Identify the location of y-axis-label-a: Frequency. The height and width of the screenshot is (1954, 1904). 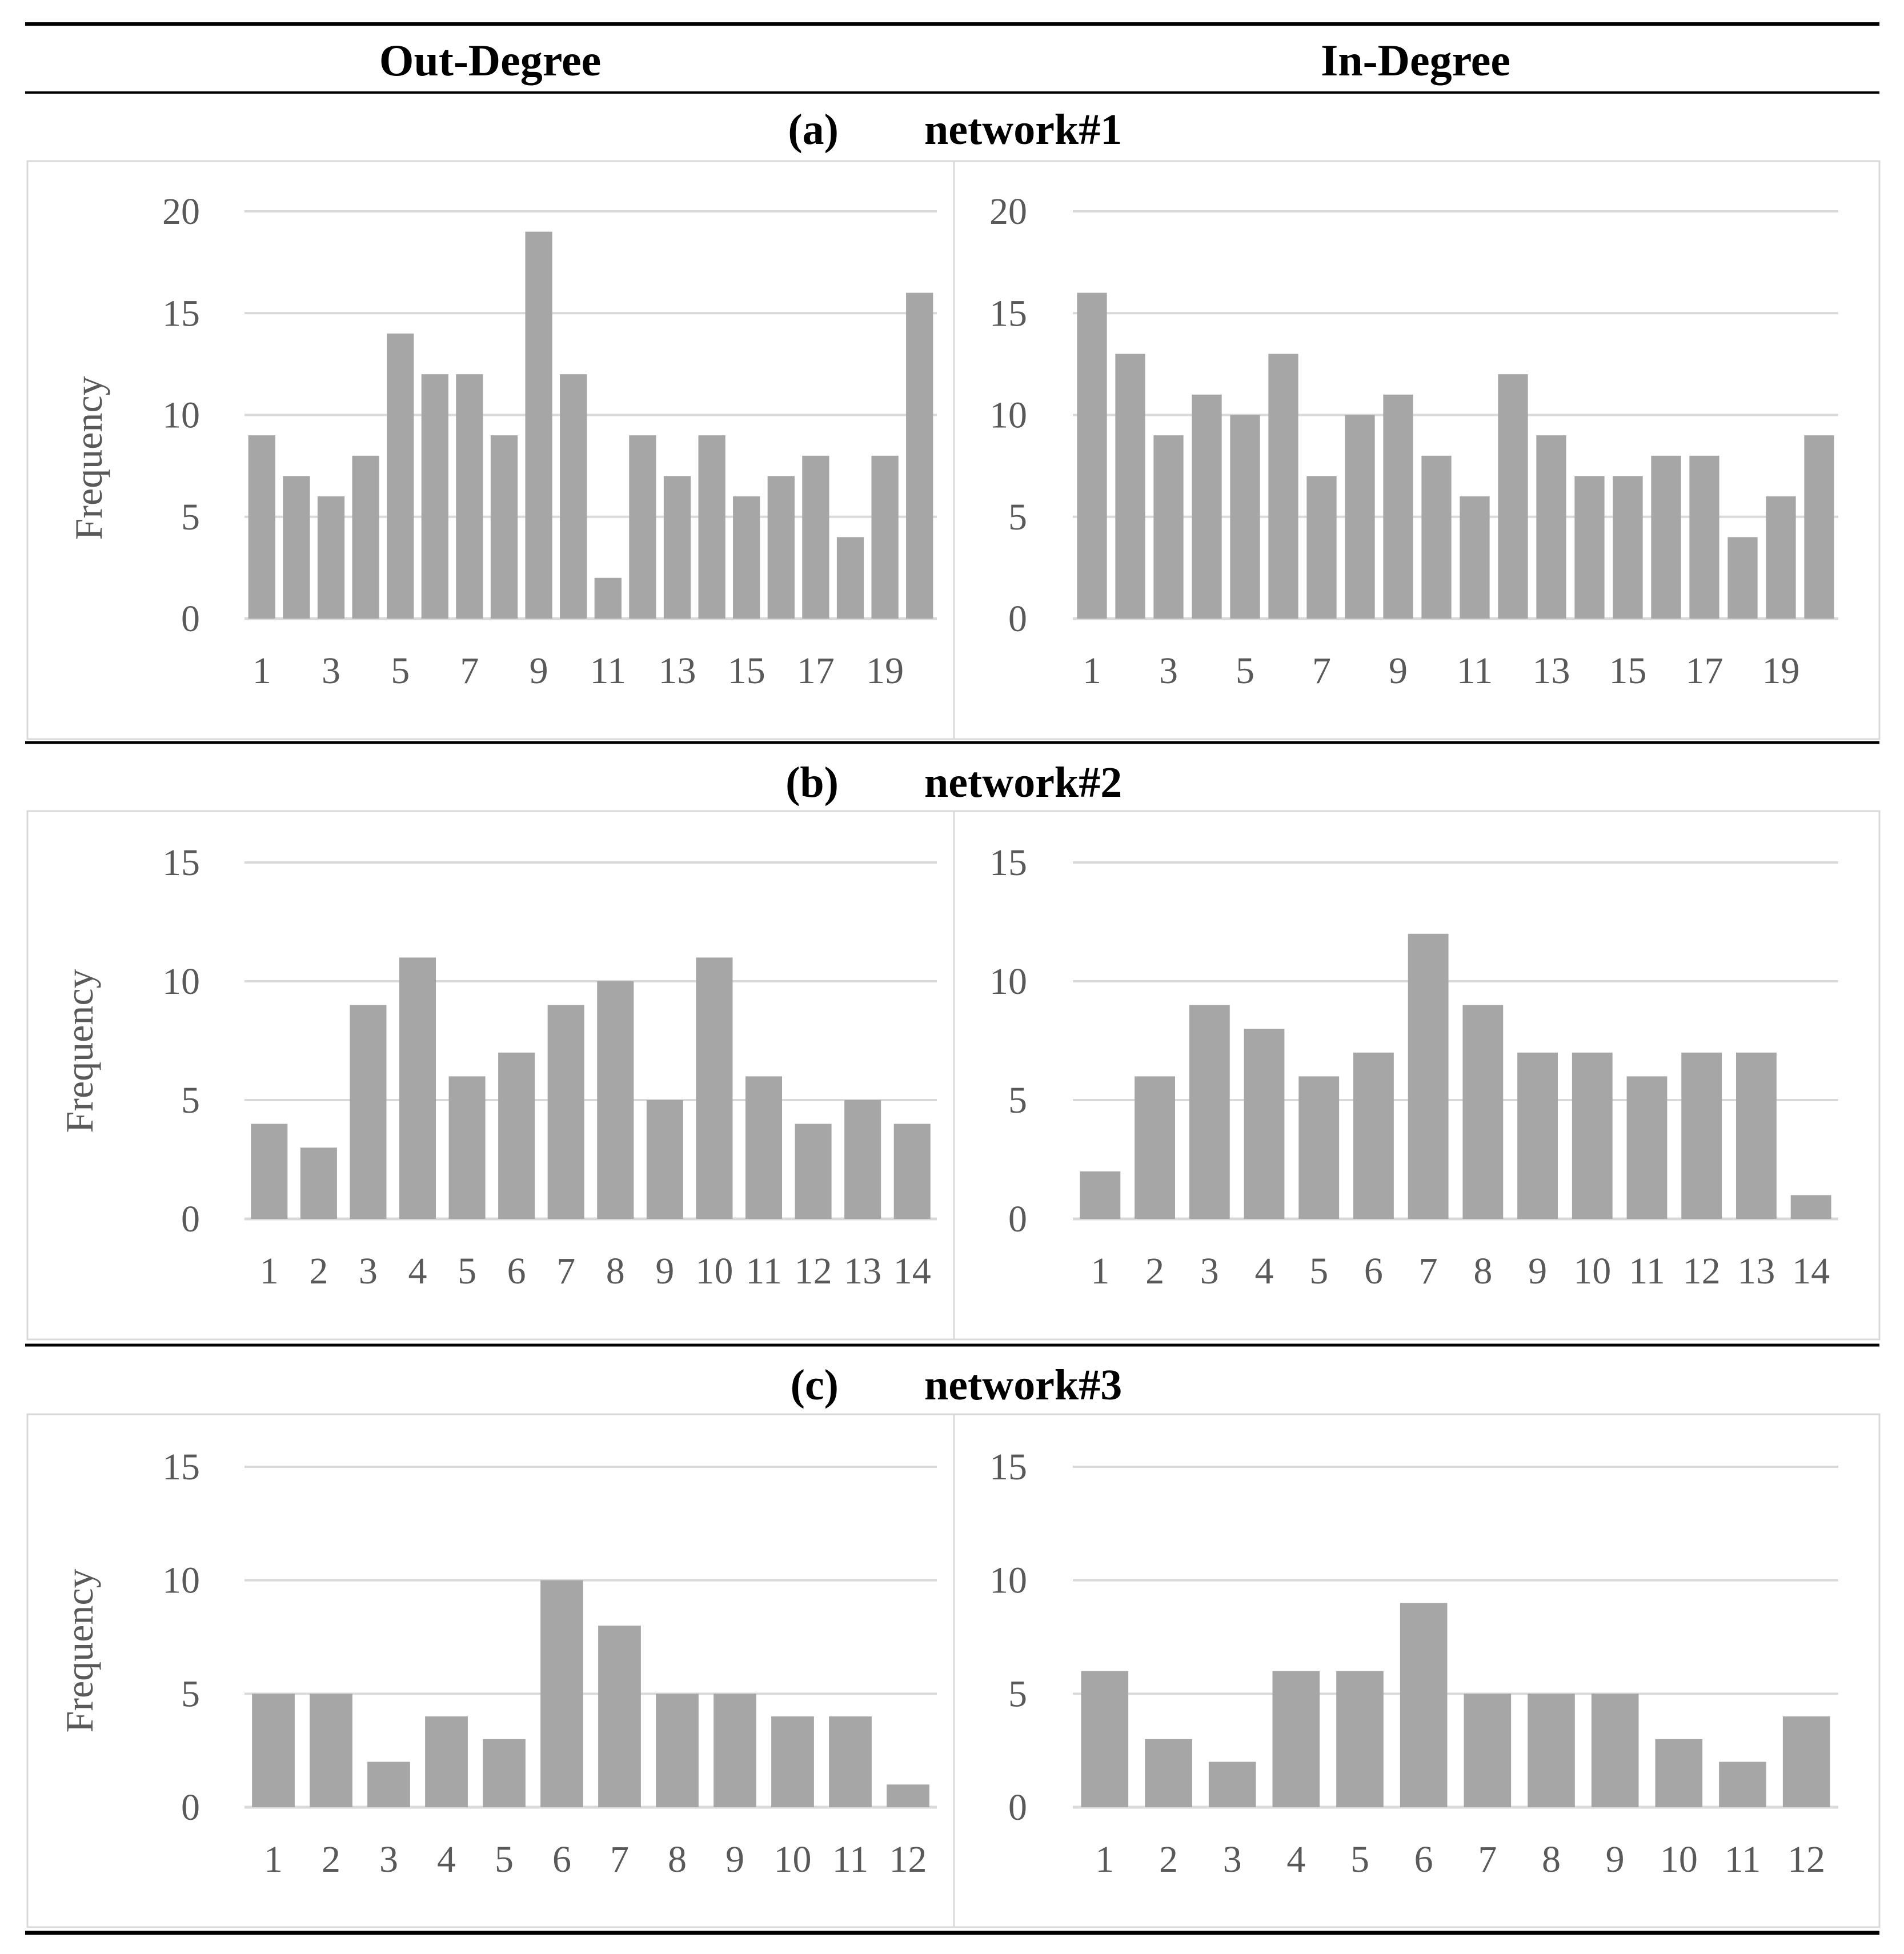
(88, 458).